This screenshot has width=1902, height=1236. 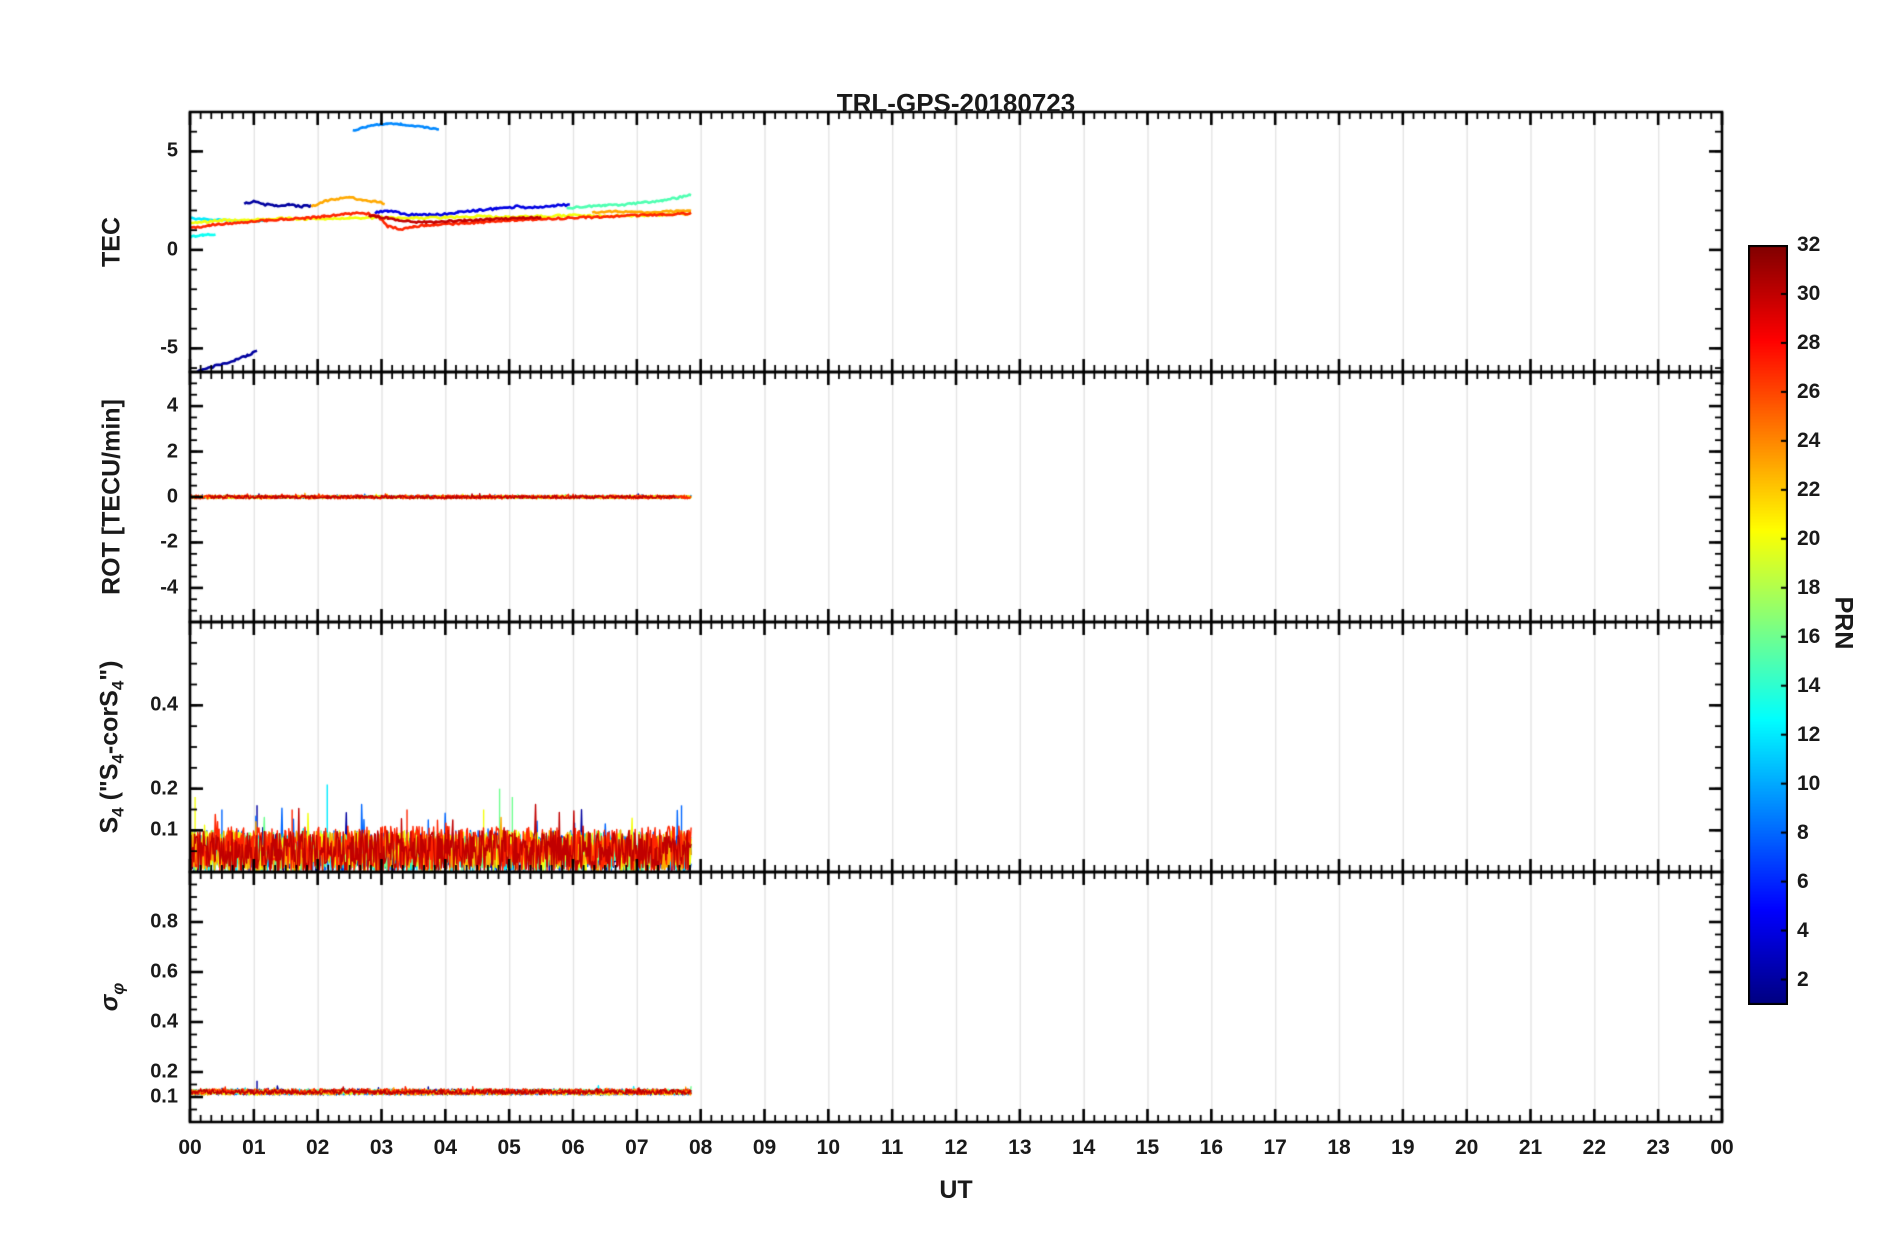 I want to click on x-tick-label: 08, so click(x=700, y=1147).